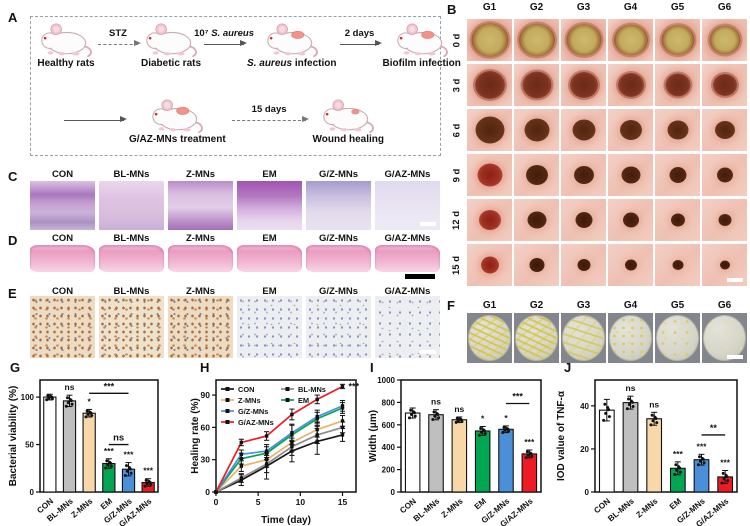  Describe the element at coordinates (677, 305) in the screenshot. I see `panel-f-column-header: G5` at that location.